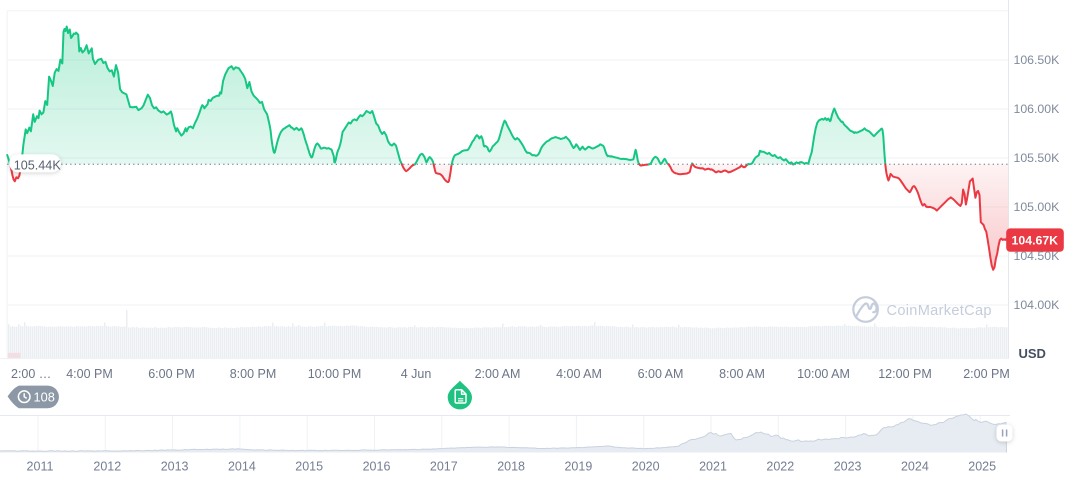  Describe the element at coordinates (242, 467) in the screenshot. I see `svg-text: 2014` at that location.